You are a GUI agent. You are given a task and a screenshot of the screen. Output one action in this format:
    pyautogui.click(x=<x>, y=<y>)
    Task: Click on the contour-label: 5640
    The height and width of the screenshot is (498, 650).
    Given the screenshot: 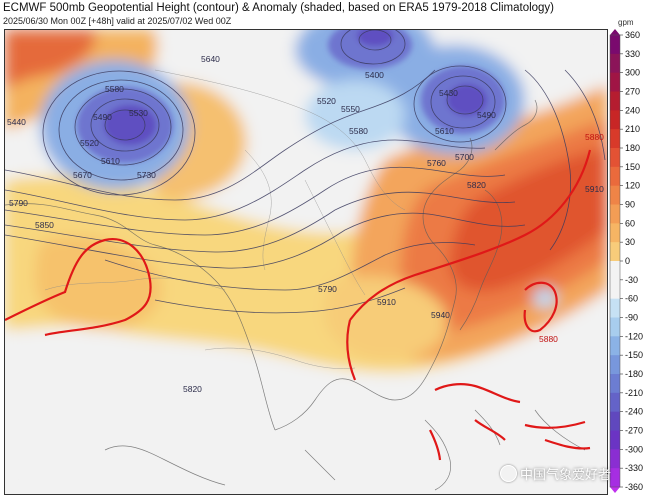 What is the action you would take?
    pyautogui.click(x=210, y=59)
    